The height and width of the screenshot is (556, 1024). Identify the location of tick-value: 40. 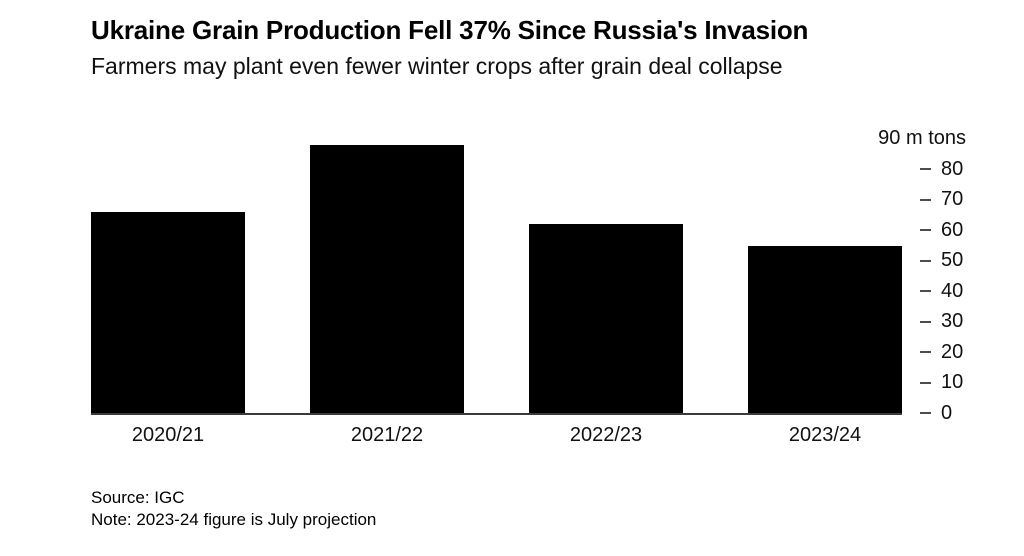
(952, 290).